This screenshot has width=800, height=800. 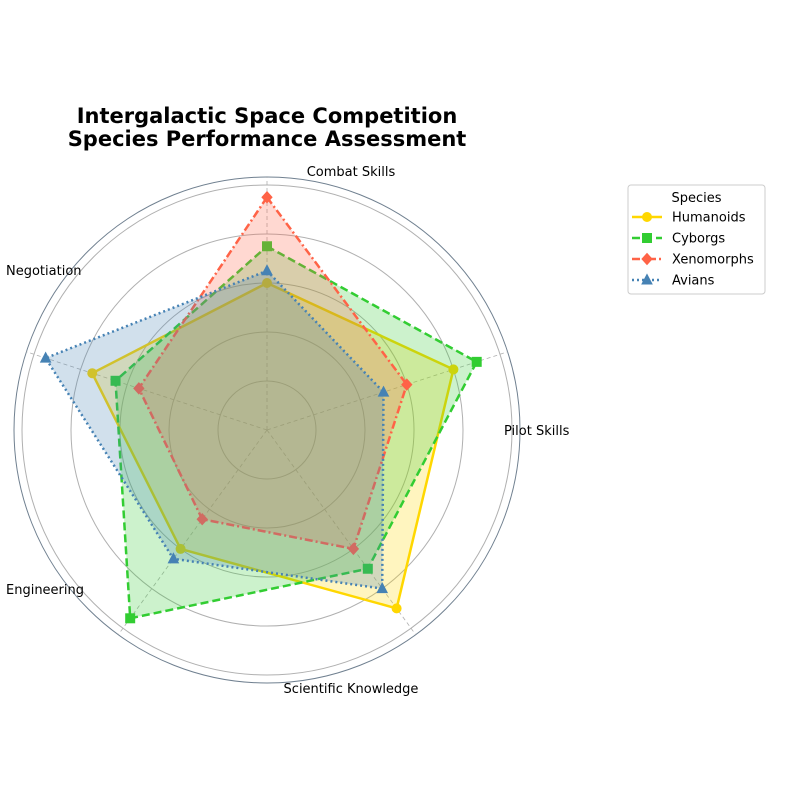 I want to click on data-point-avians-negotiation, so click(x=45, y=357).